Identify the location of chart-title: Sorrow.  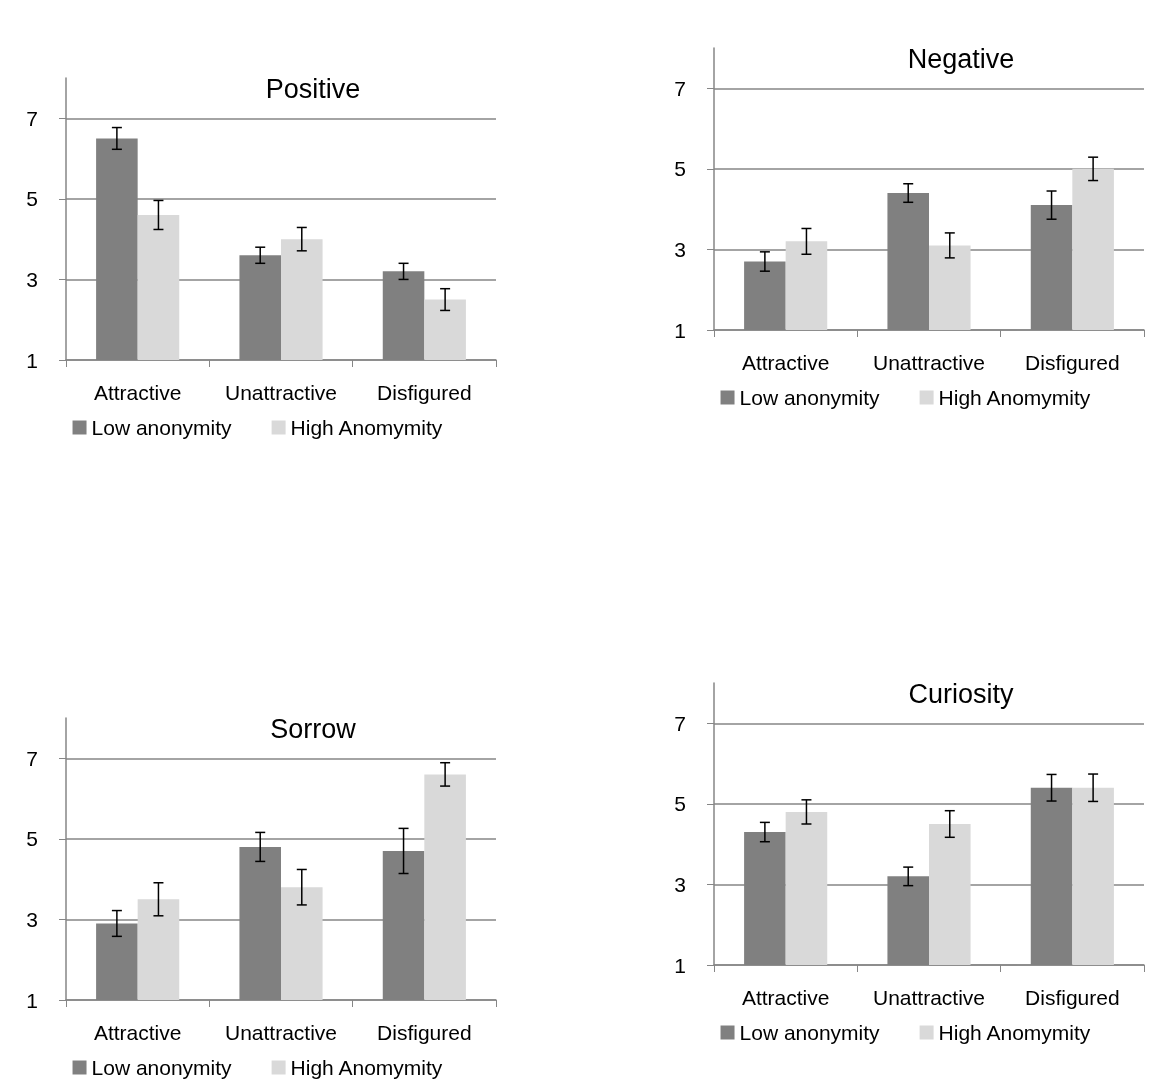
(313, 728).